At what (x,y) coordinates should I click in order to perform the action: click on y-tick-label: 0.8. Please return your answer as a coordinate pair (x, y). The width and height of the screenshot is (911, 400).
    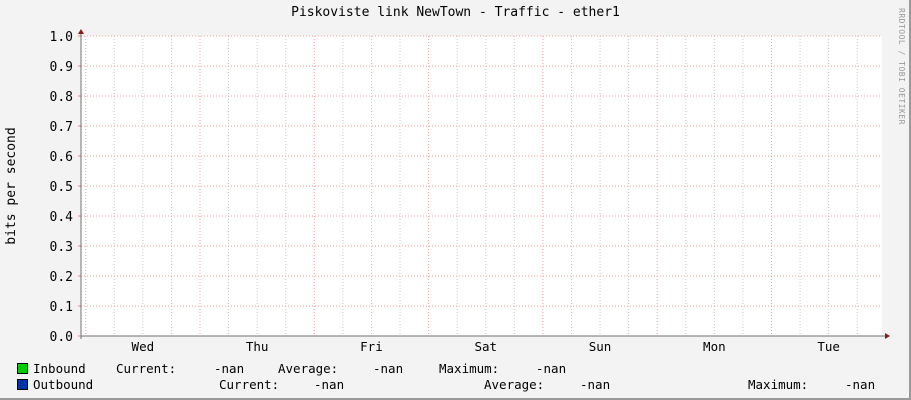
    Looking at the image, I should click on (61, 97).